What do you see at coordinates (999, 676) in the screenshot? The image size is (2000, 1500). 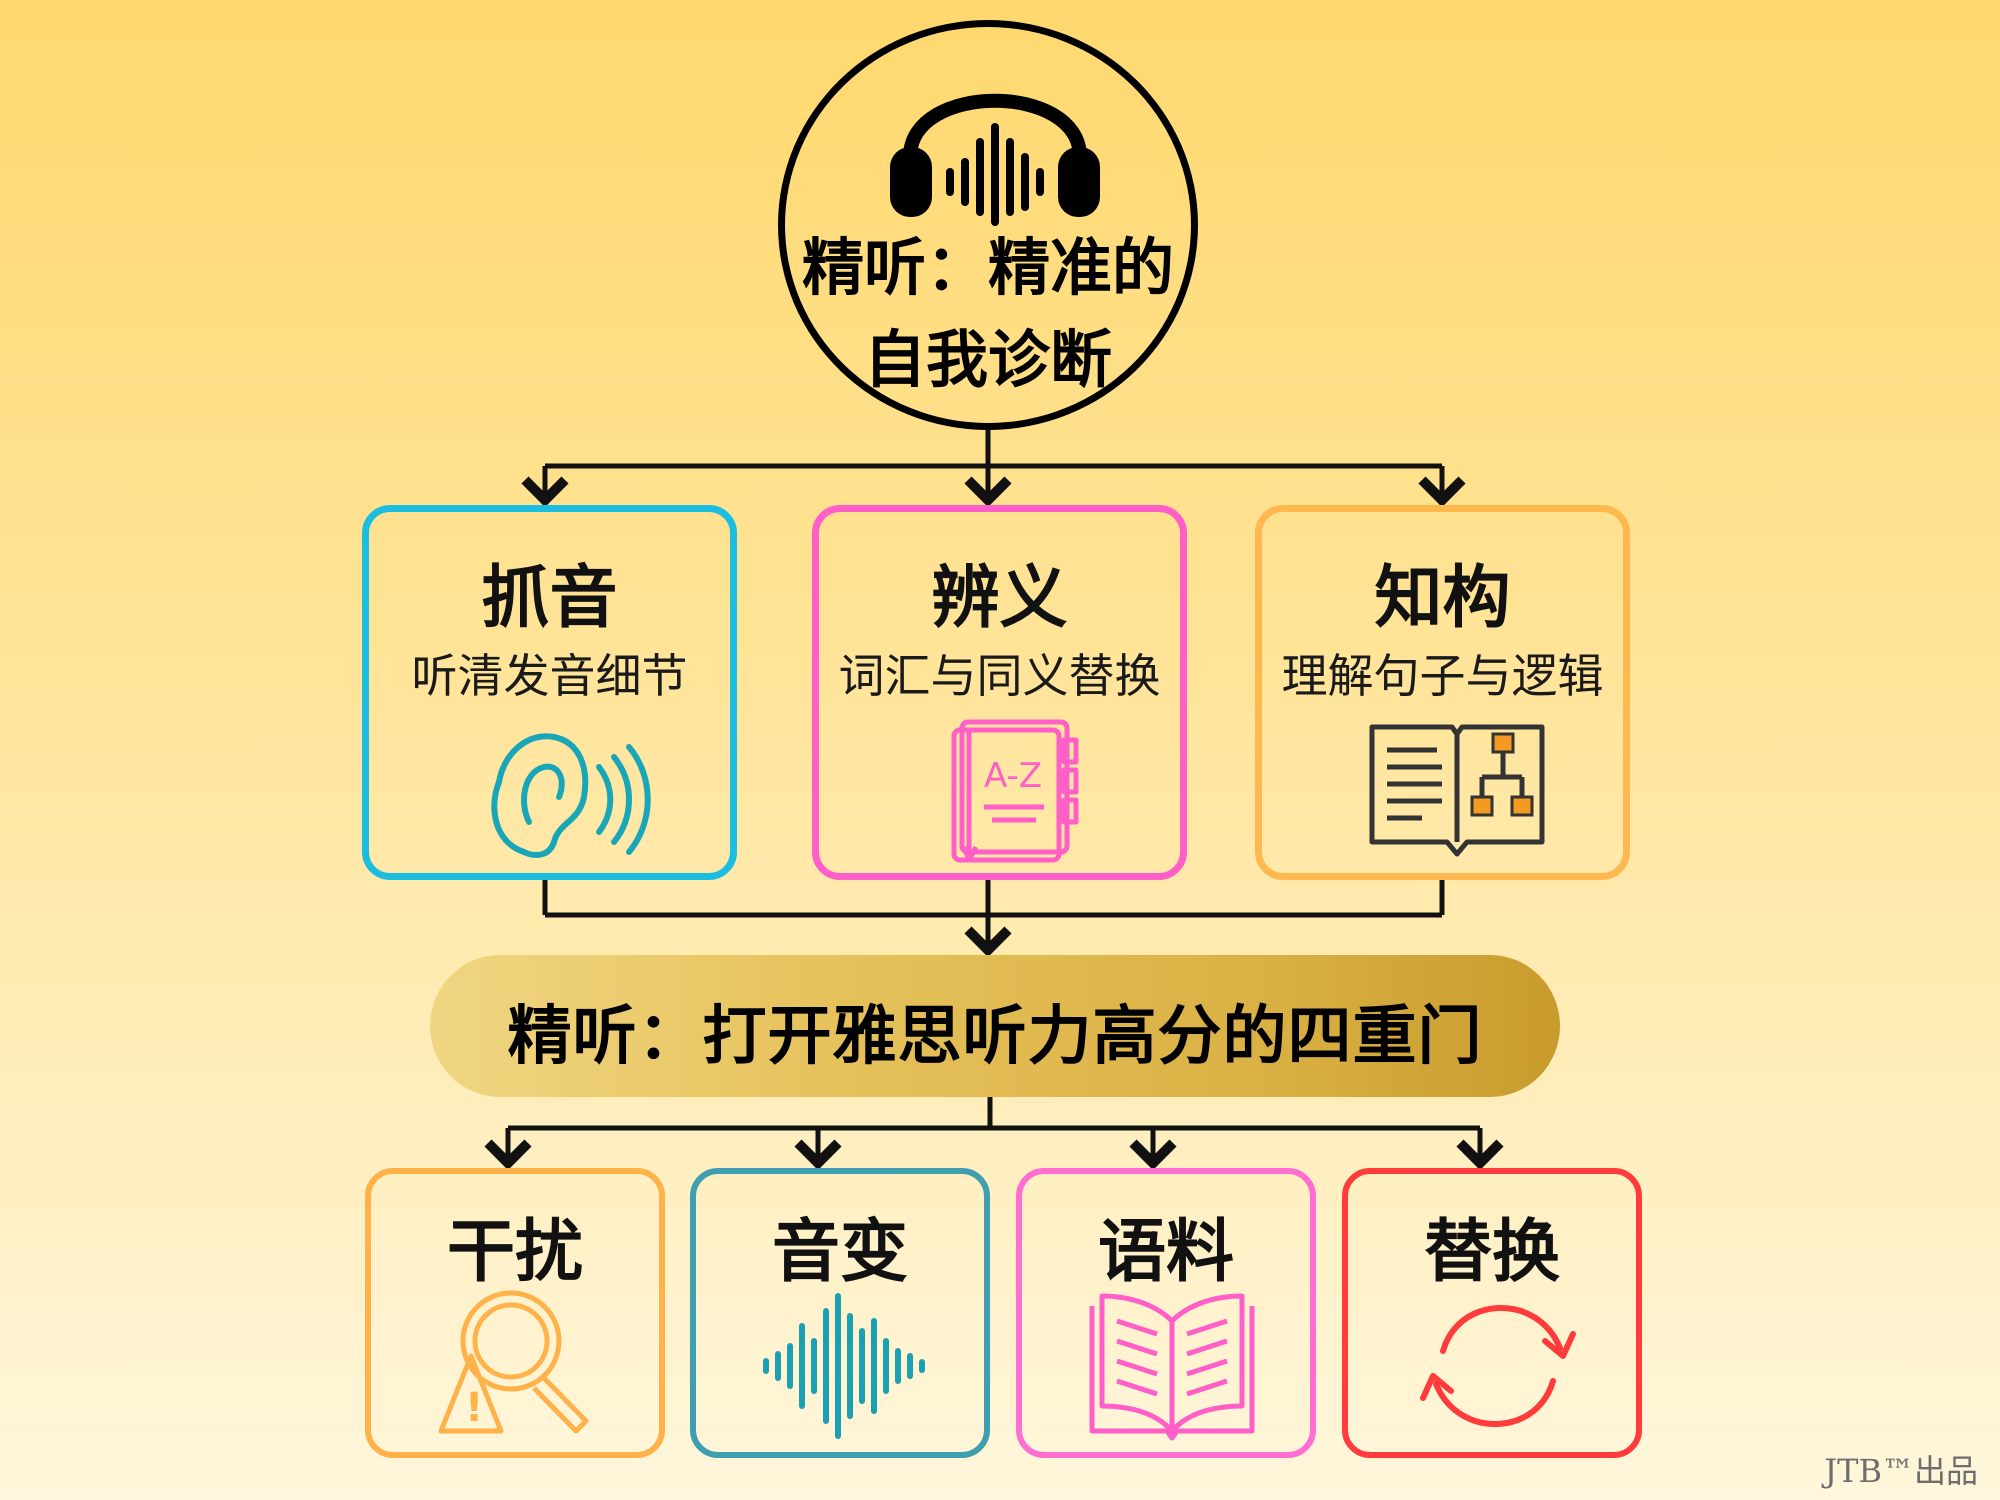 I see `card-subtitle: 词汇与同义替换` at bounding box center [999, 676].